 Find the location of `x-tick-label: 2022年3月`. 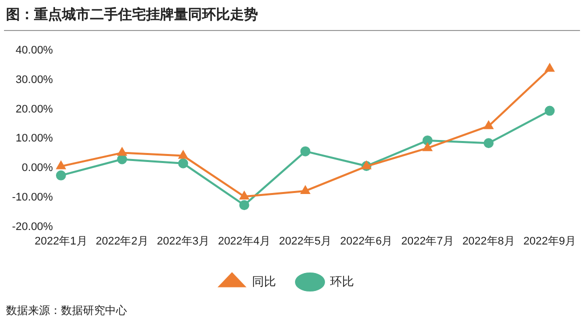

x-tick-label: 2022年3月 is located at coordinates (183, 241).